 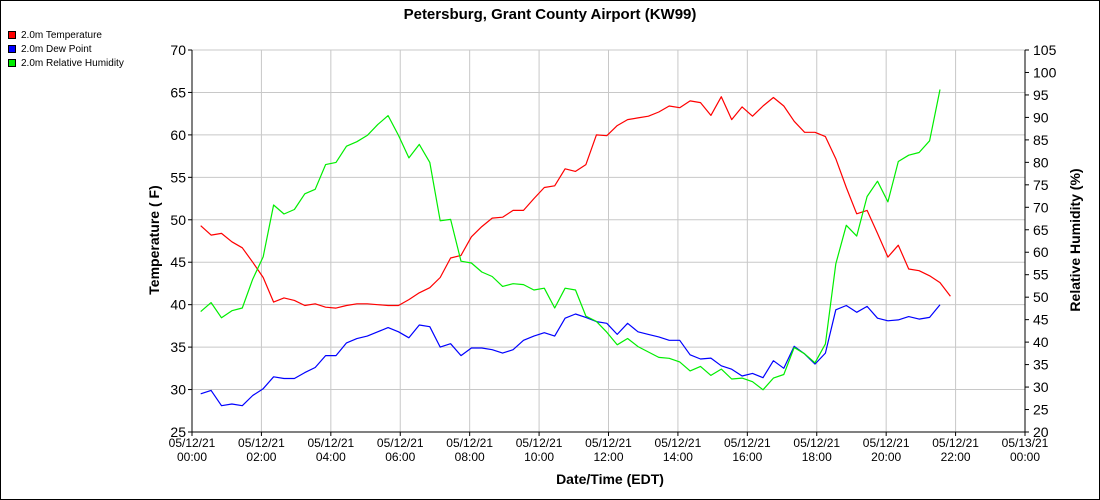 I want to click on x-tick-label: 16:00, so click(x=747, y=457).